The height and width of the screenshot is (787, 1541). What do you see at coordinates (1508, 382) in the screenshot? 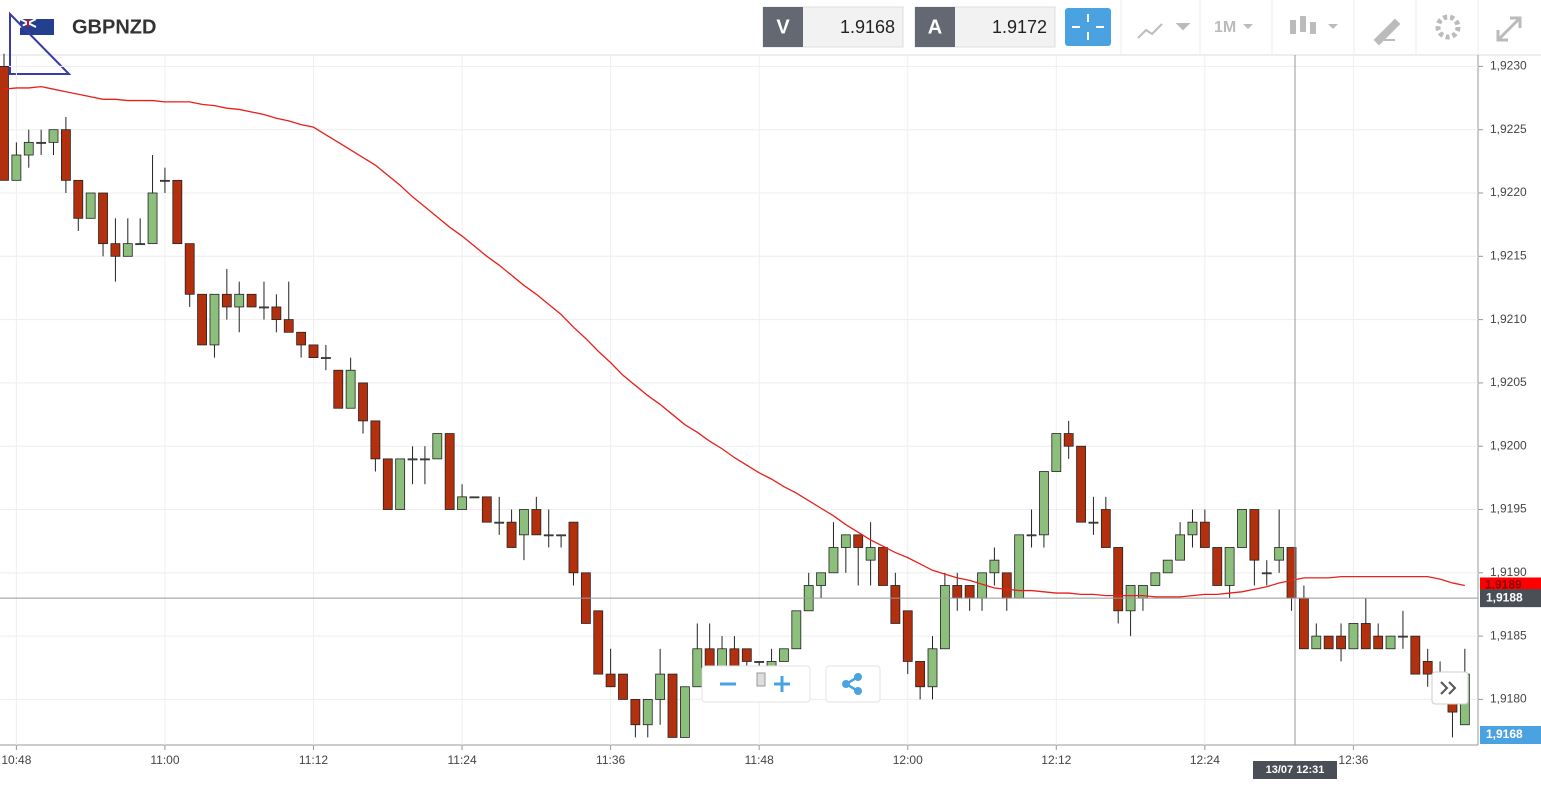
I see `y-tick-label: 1,9205` at bounding box center [1508, 382].